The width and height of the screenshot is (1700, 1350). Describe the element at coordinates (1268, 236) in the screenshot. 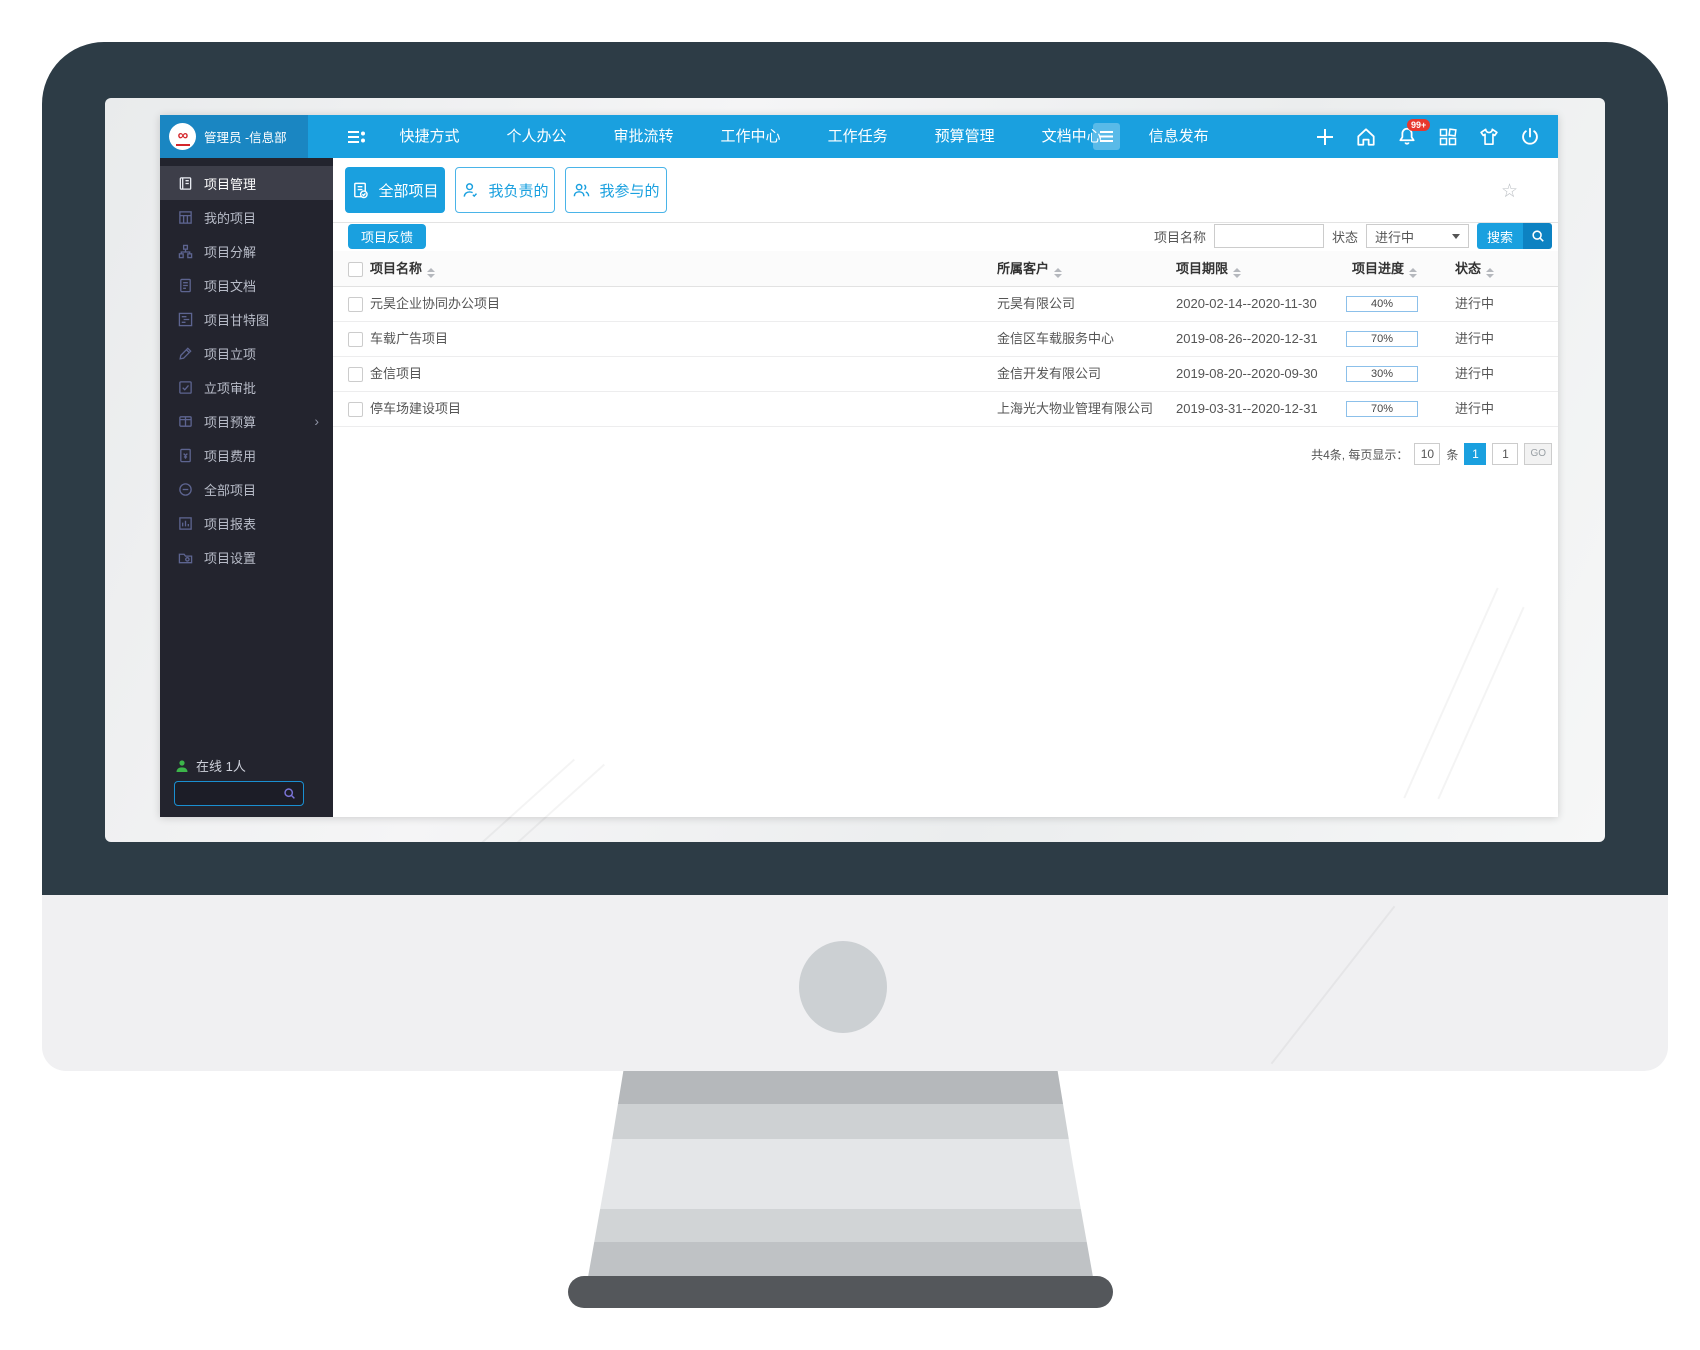

I see `project-name-input` at that location.